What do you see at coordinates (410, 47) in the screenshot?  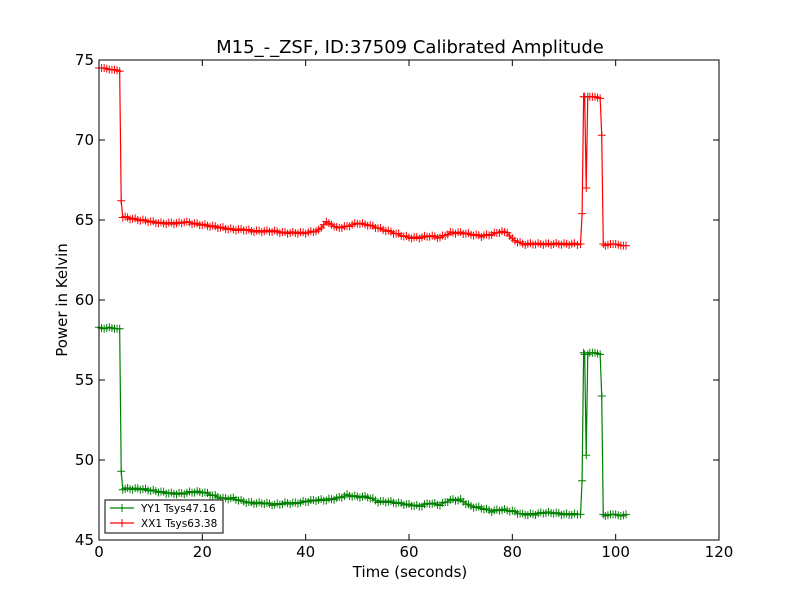 I see `chart-title: M15_-_ZSF, ID:37509 Calibrated Amplitude` at bounding box center [410, 47].